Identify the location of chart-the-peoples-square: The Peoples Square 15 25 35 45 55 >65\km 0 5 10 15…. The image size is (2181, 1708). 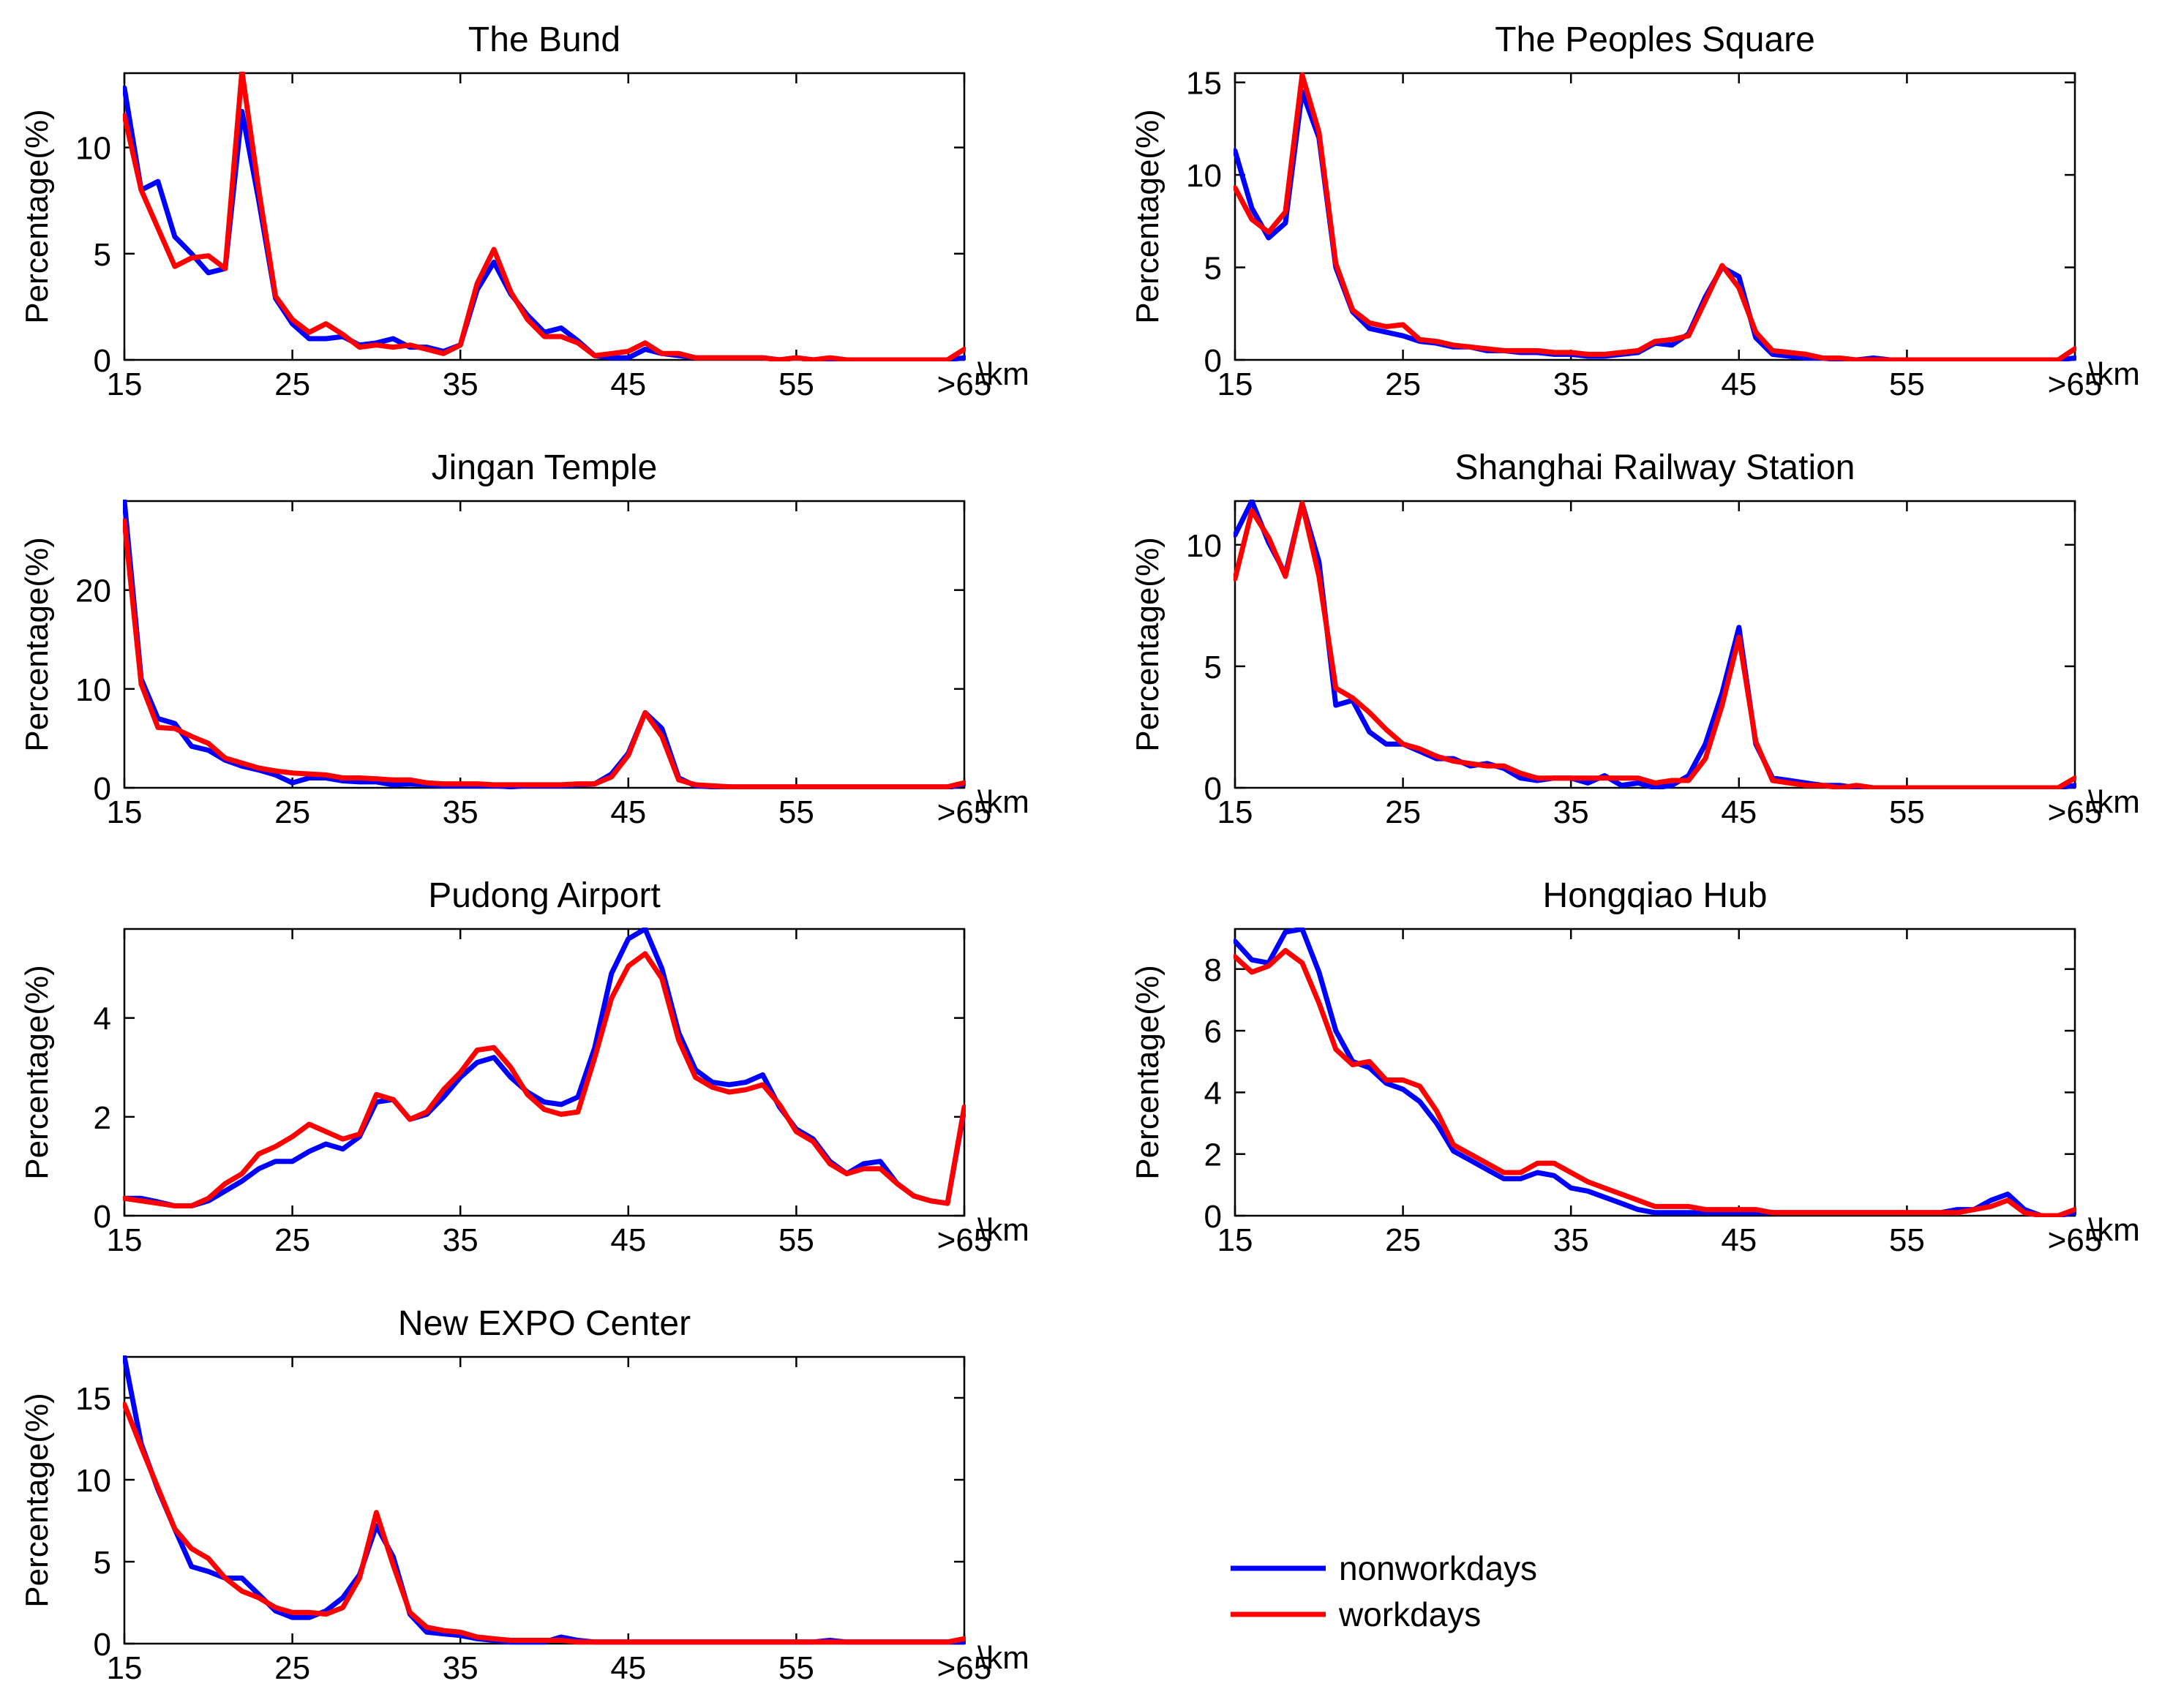
(1635, 211).